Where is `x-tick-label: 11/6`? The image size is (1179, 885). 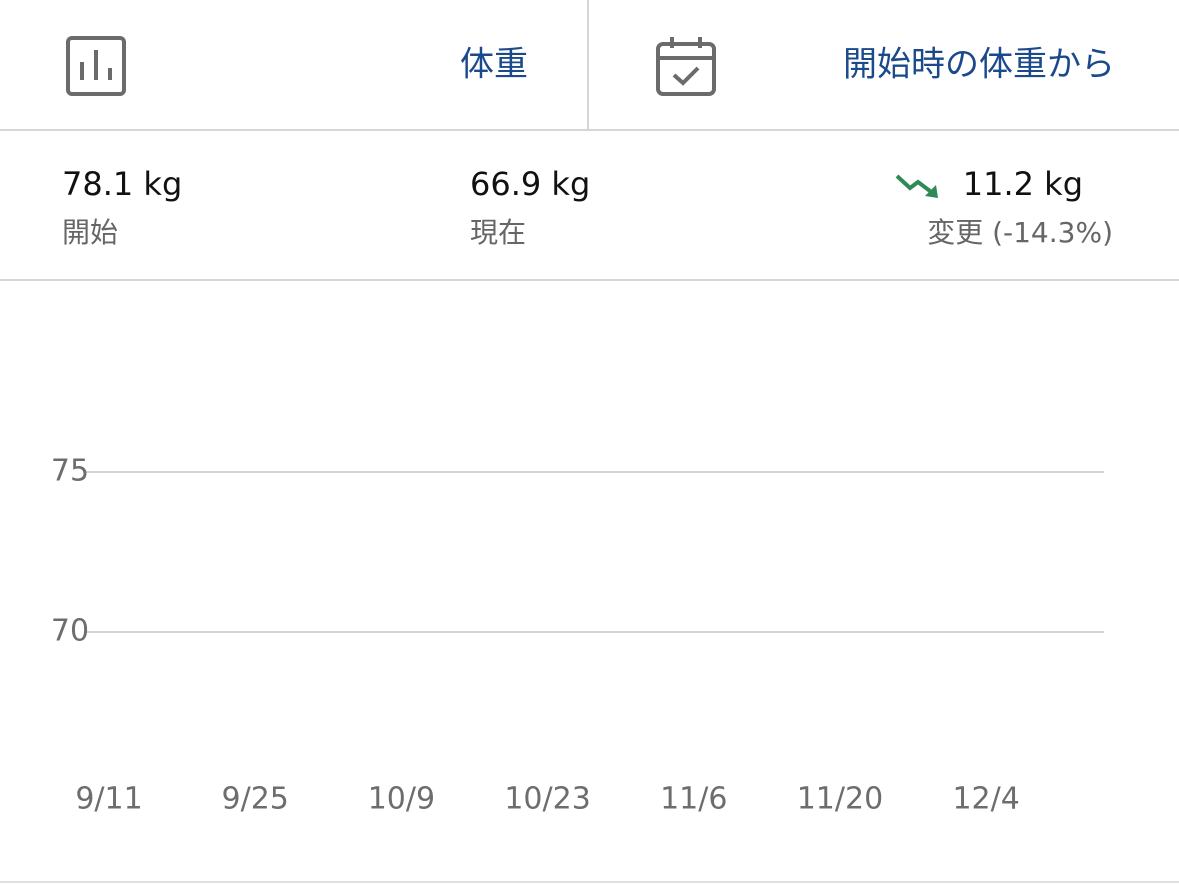 x-tick-label: 11/6 is located at coordinates (693, 799).